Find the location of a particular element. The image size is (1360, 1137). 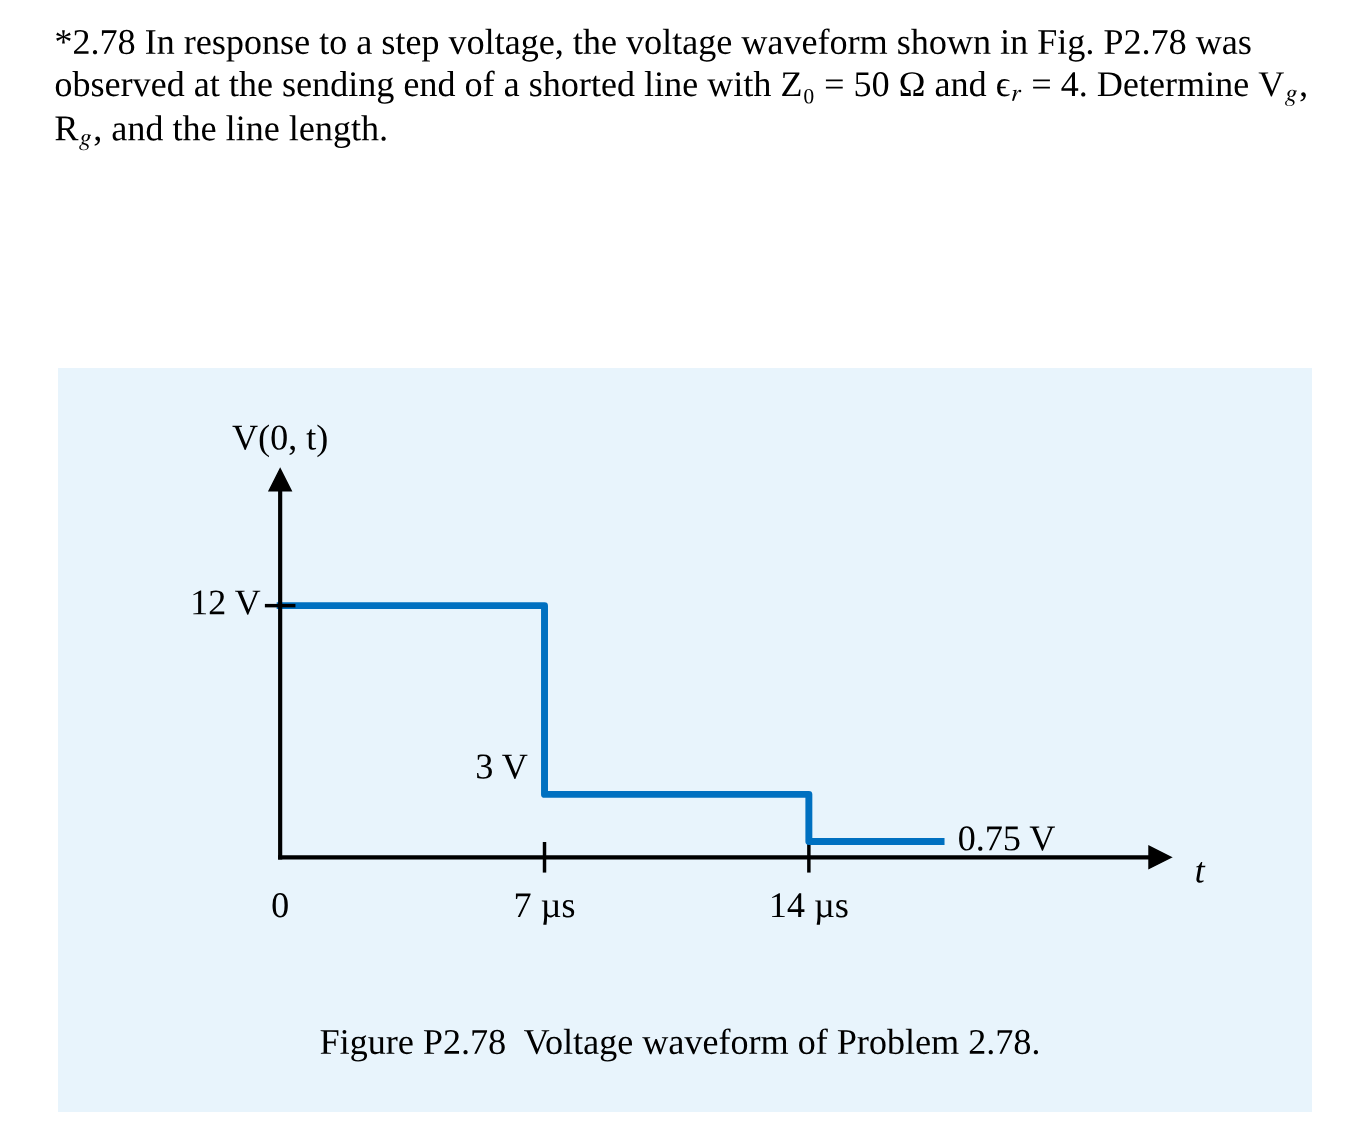

x-tick-label: 14 µs is located at coordinates (810, 909).